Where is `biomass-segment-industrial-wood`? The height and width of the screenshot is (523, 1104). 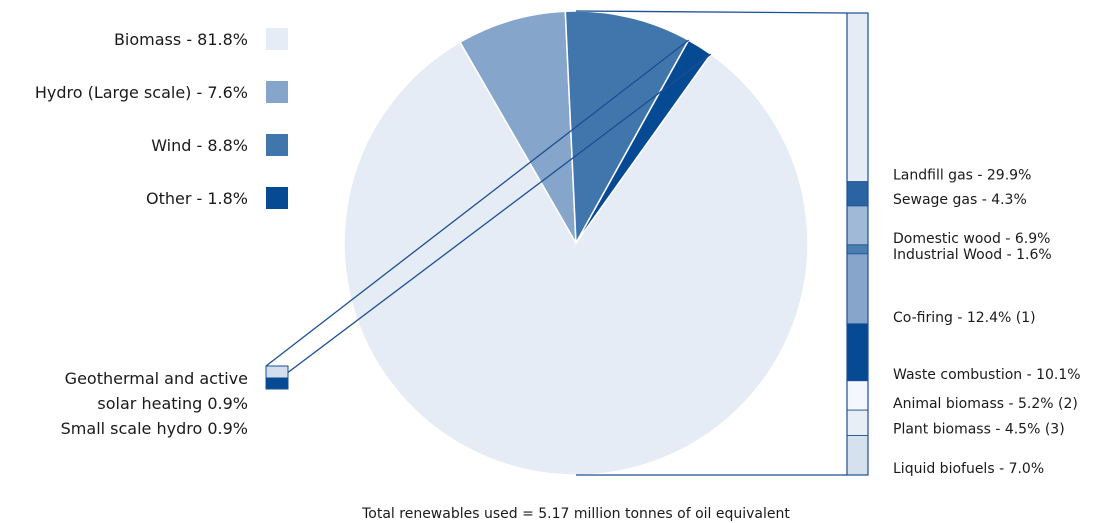
biomass-segment-industrial-wood is located at coordinates (857, 249).